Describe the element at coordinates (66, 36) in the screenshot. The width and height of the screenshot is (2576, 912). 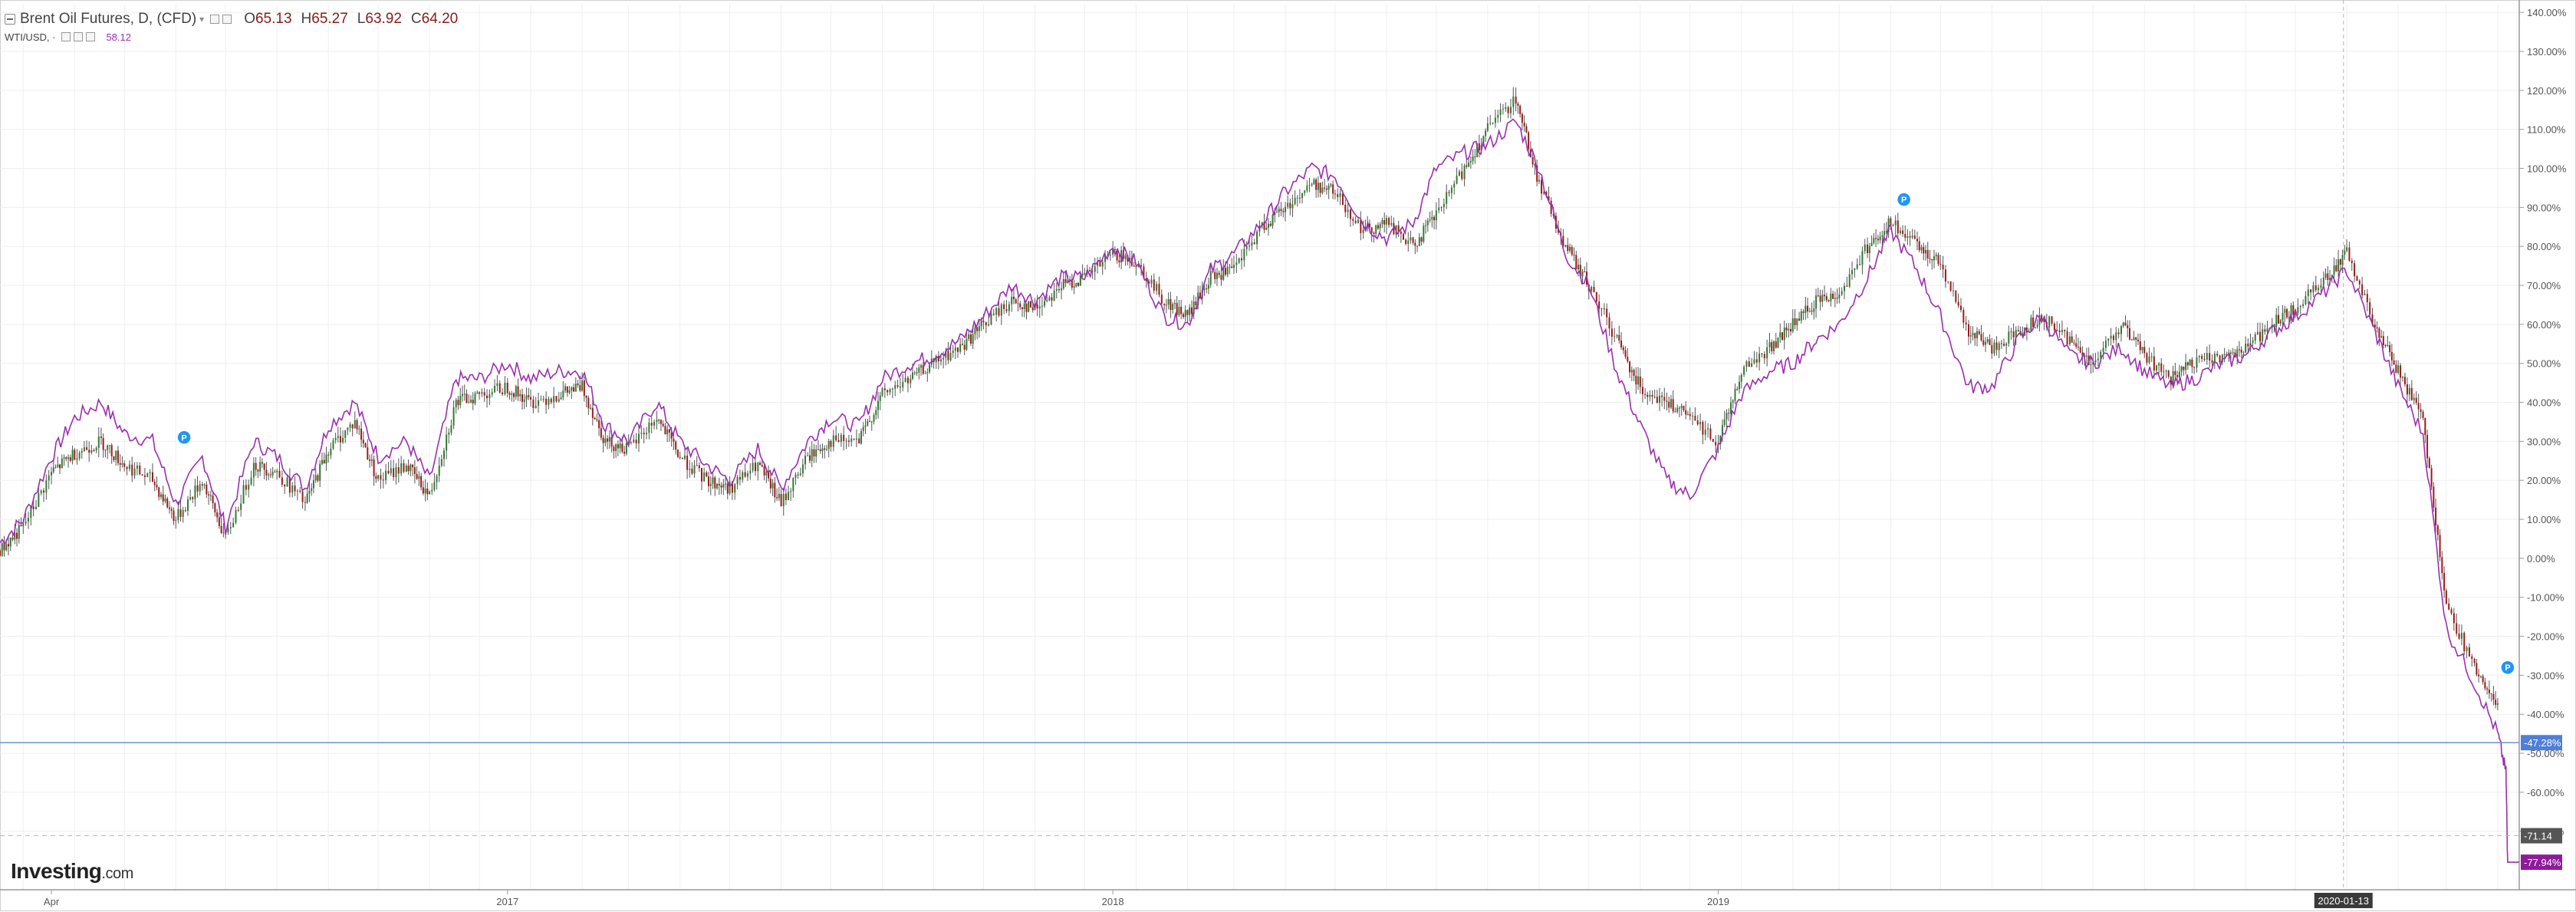
I see `compare-eye-icon` at that location.